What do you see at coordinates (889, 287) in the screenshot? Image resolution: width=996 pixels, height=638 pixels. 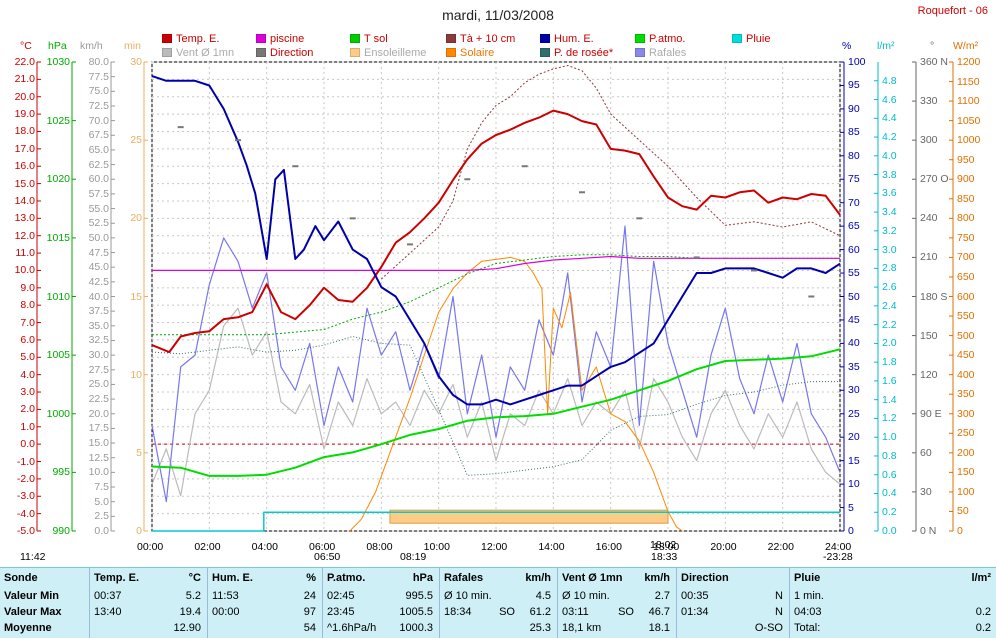 I see `tick-label: 2.6` at bounding box center [889, 287].